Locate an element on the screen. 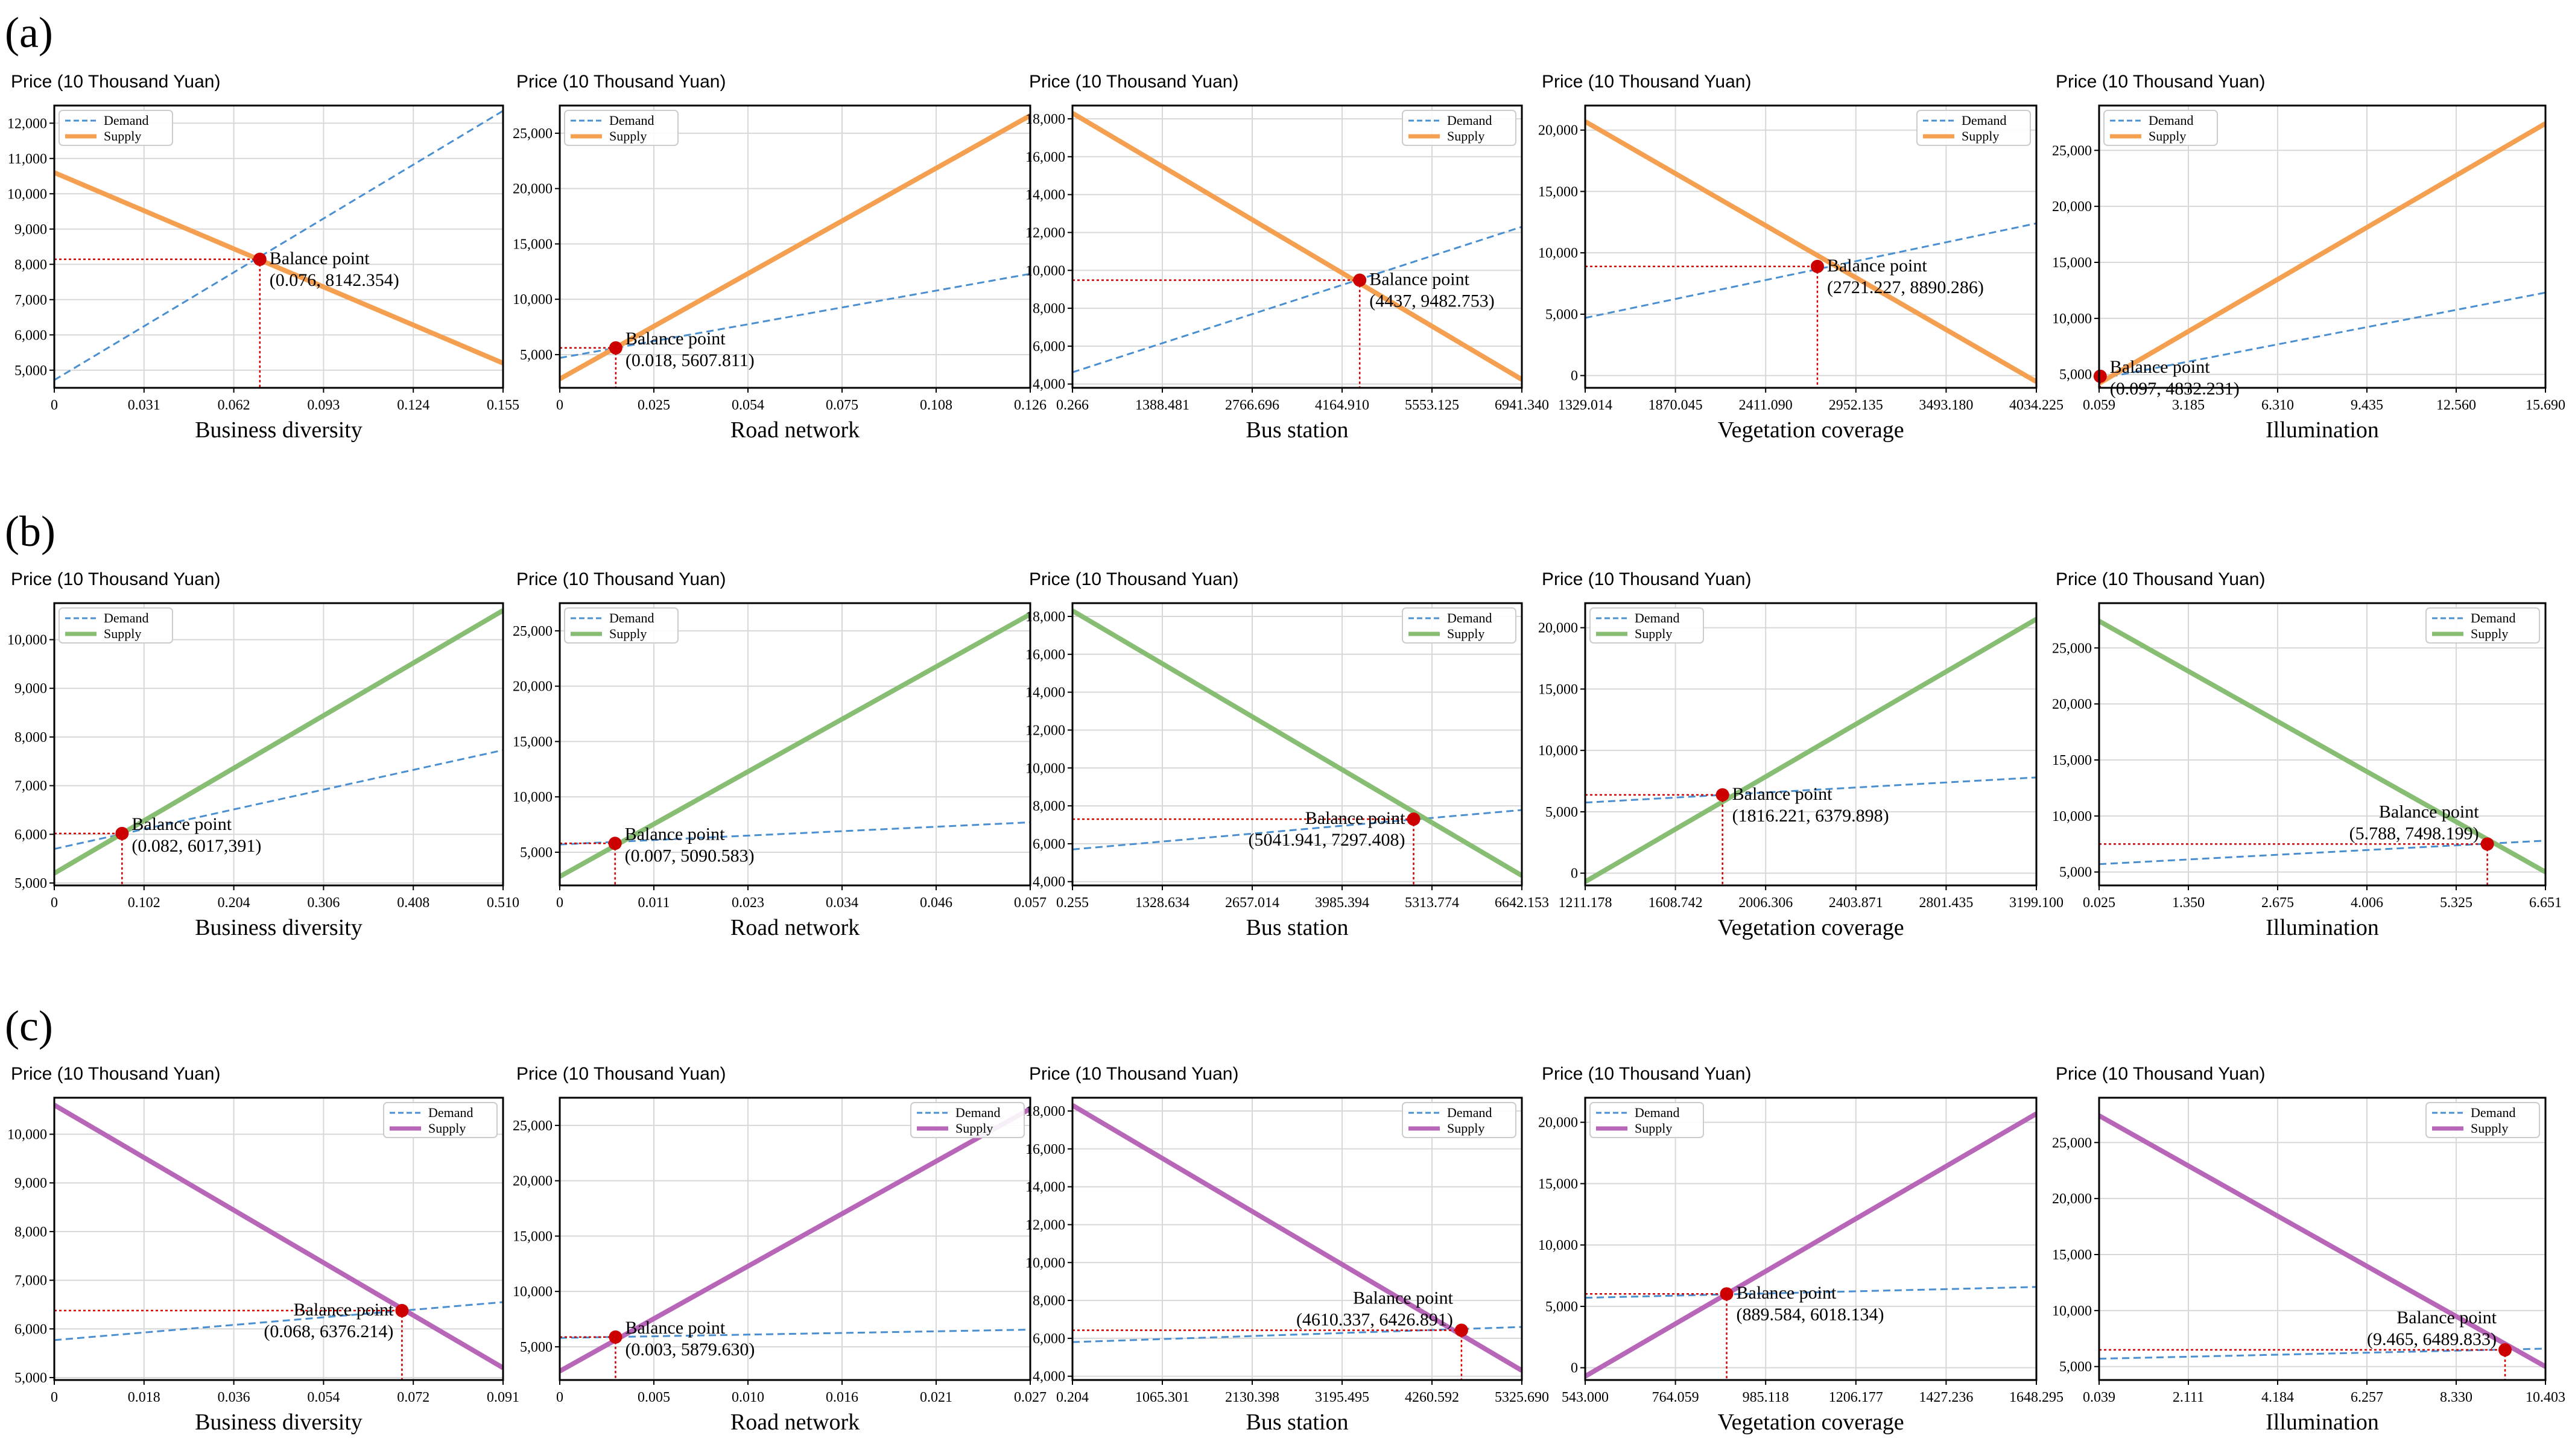 The width and height of the screenshot is (2572, 1456). y-tick-label: 0 is located at coordinates (1574, 376).